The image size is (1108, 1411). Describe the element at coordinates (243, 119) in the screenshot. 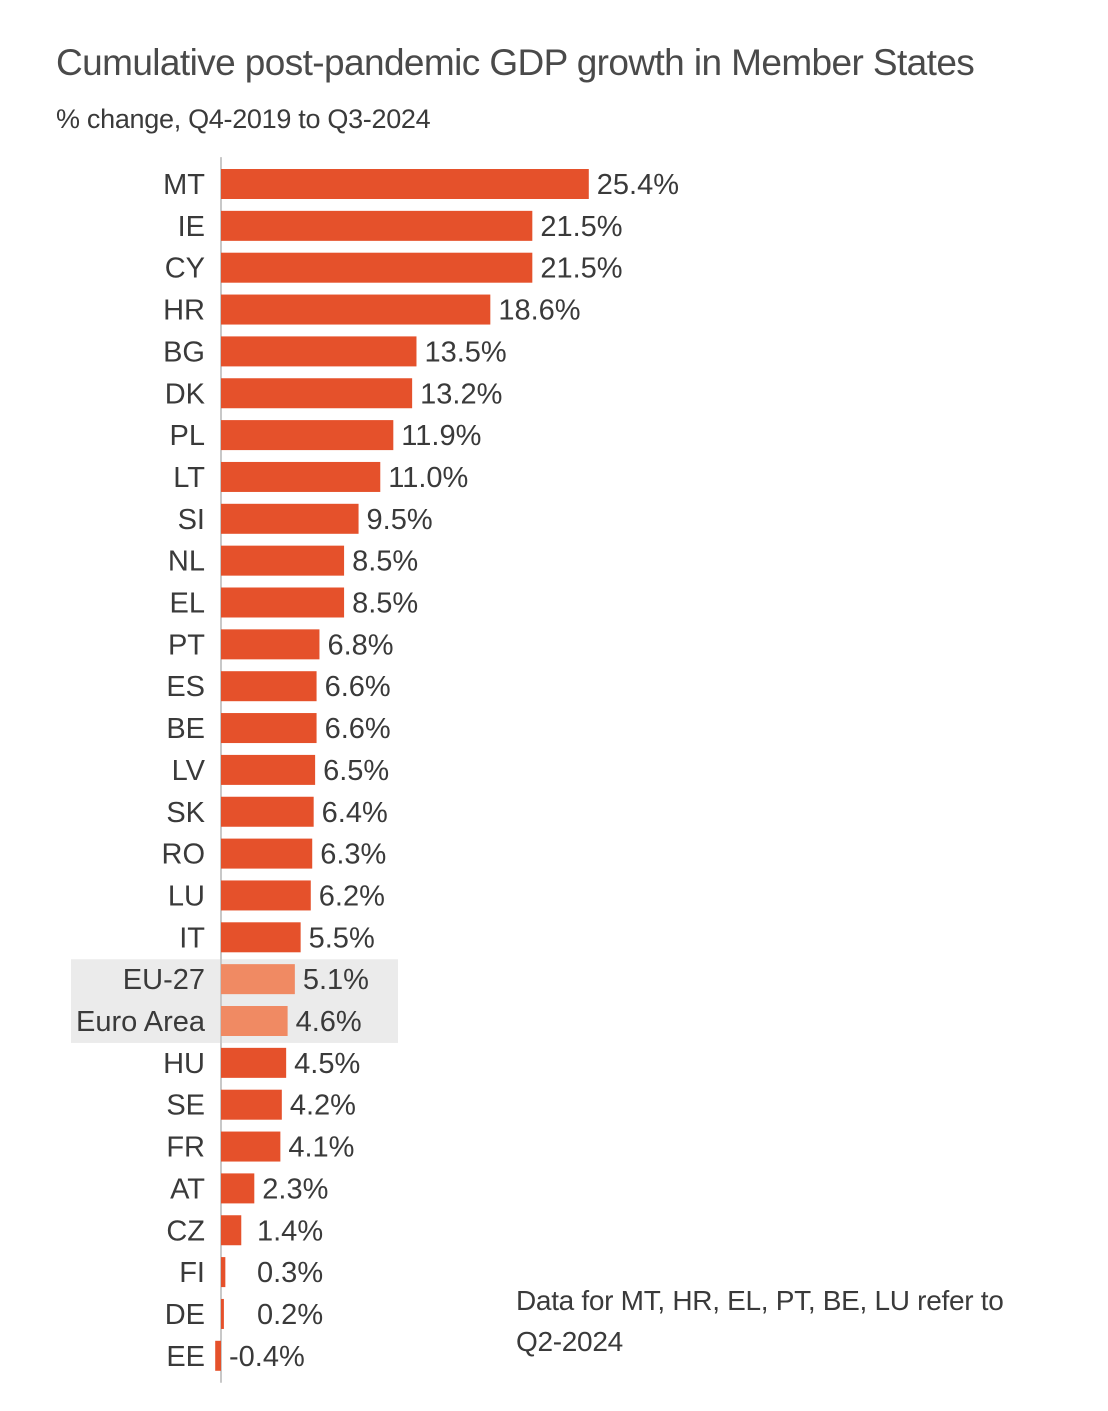

I see `chart-subtitle: % change, Q4-2019 to Q3-2024` at that location.